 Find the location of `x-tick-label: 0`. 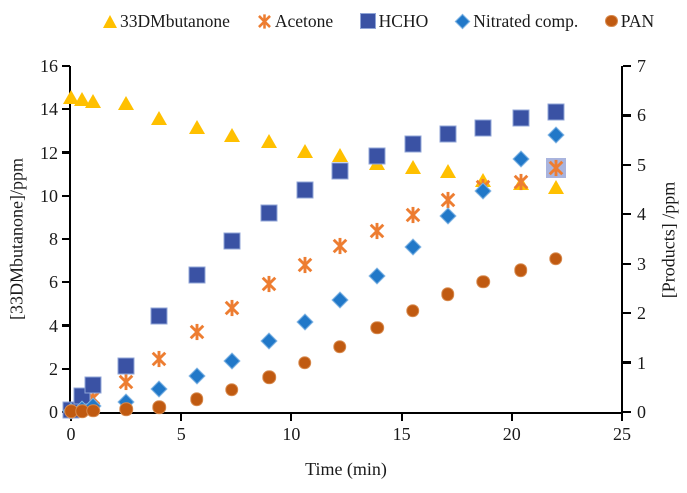

x-tick-label: 0 is located at coordinates (71, 434).